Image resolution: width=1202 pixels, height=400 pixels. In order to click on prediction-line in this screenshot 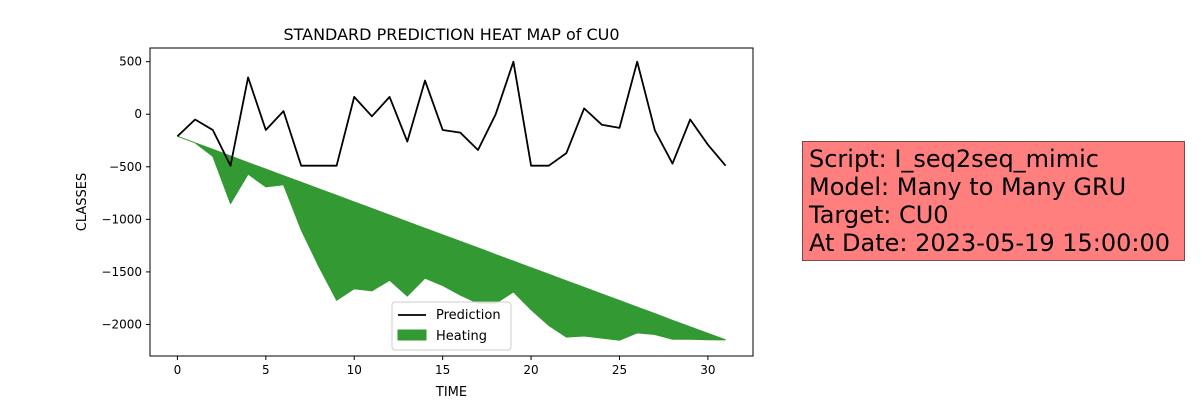, I will do `click(451, 113)`.